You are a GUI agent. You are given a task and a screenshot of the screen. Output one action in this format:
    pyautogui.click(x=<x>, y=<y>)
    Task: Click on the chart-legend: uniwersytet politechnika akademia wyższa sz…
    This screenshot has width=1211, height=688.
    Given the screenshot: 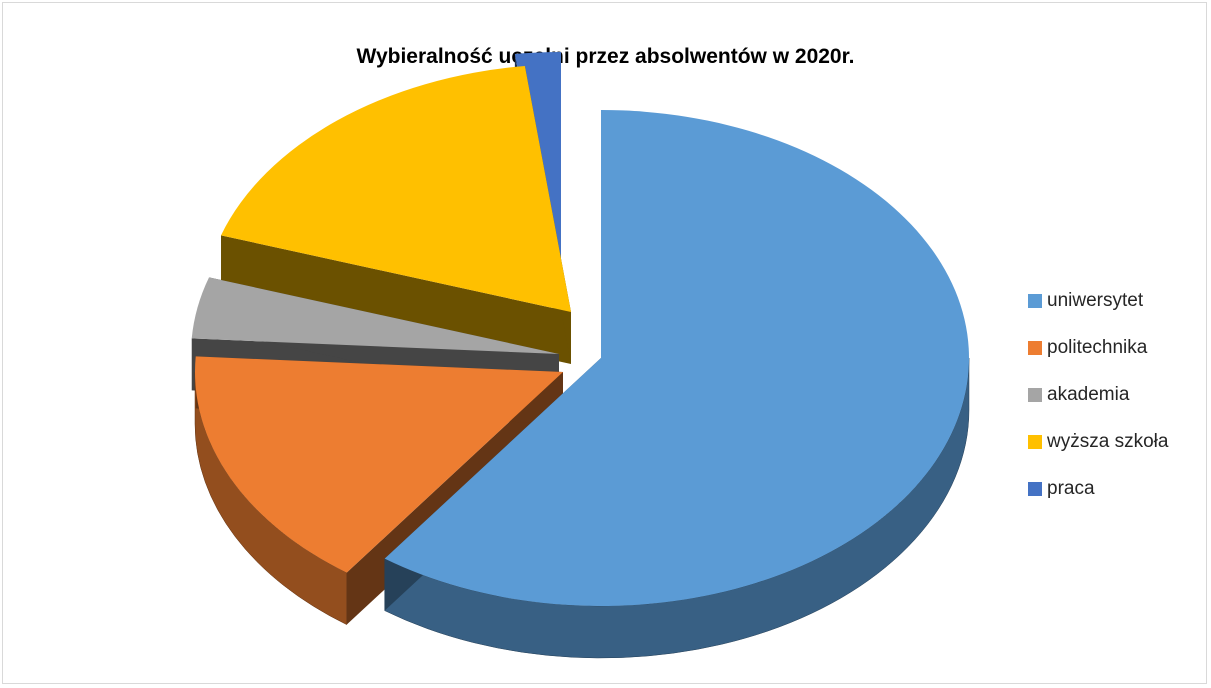 What is the action you would take?
    pyautogui.click(x=1098, y=394)
    